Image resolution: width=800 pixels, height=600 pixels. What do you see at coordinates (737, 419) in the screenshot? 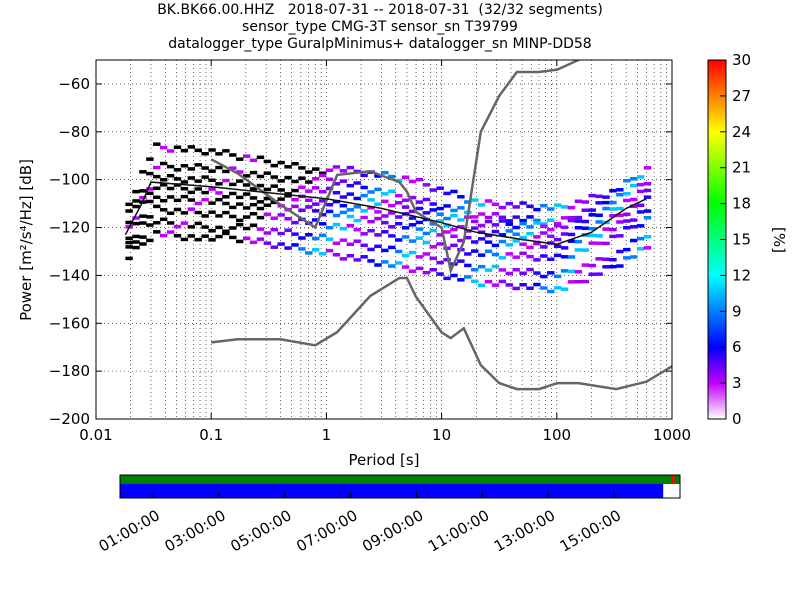
I see `colorbar-tick-label: 0` at bounding box center [737, 419].